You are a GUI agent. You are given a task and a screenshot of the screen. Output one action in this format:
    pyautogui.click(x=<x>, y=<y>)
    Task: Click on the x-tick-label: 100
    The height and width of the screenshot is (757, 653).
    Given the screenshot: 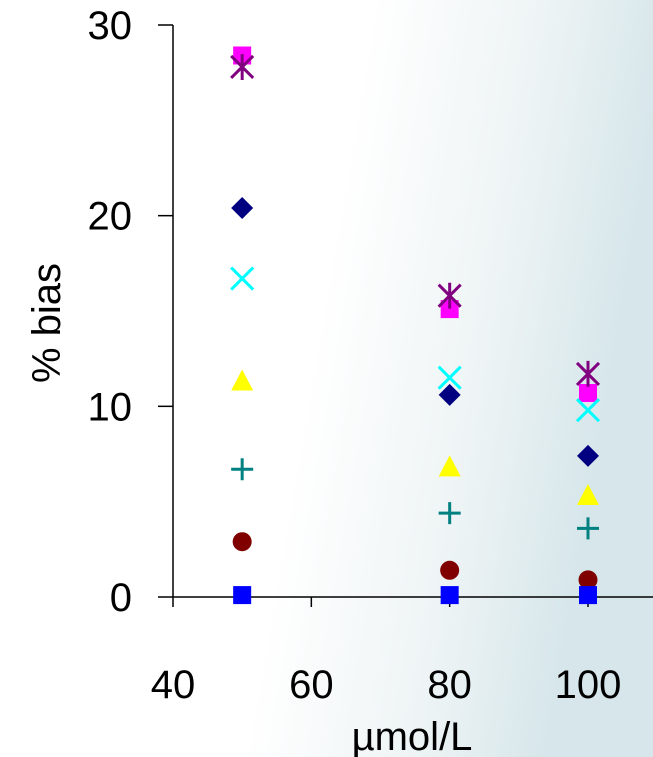 What is the action you would take?
    pyautogui.click(x=588, y=685)
    